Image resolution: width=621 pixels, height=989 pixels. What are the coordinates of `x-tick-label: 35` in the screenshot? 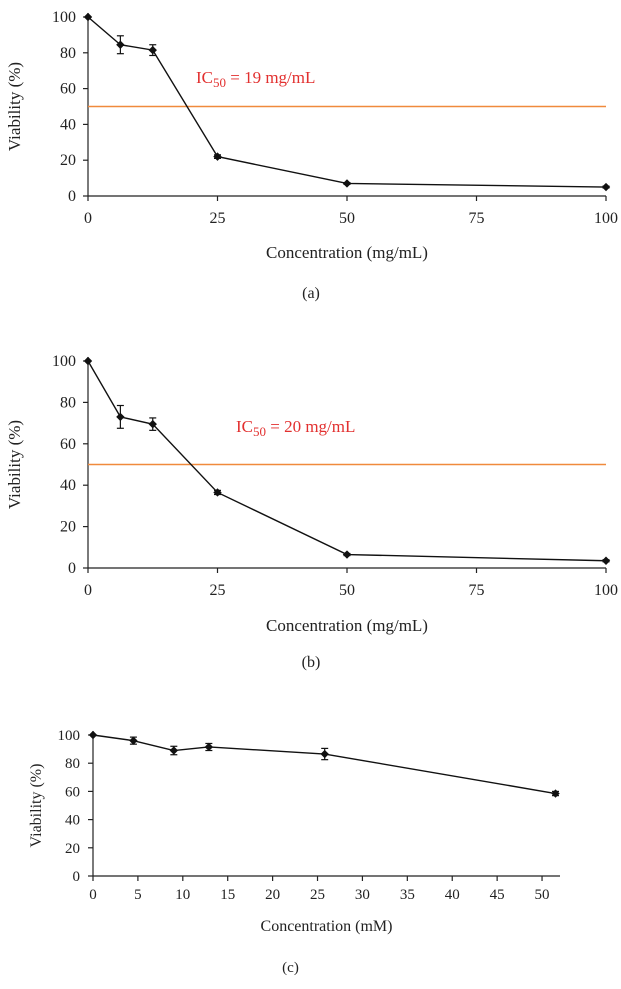 It's located at (407, 895).